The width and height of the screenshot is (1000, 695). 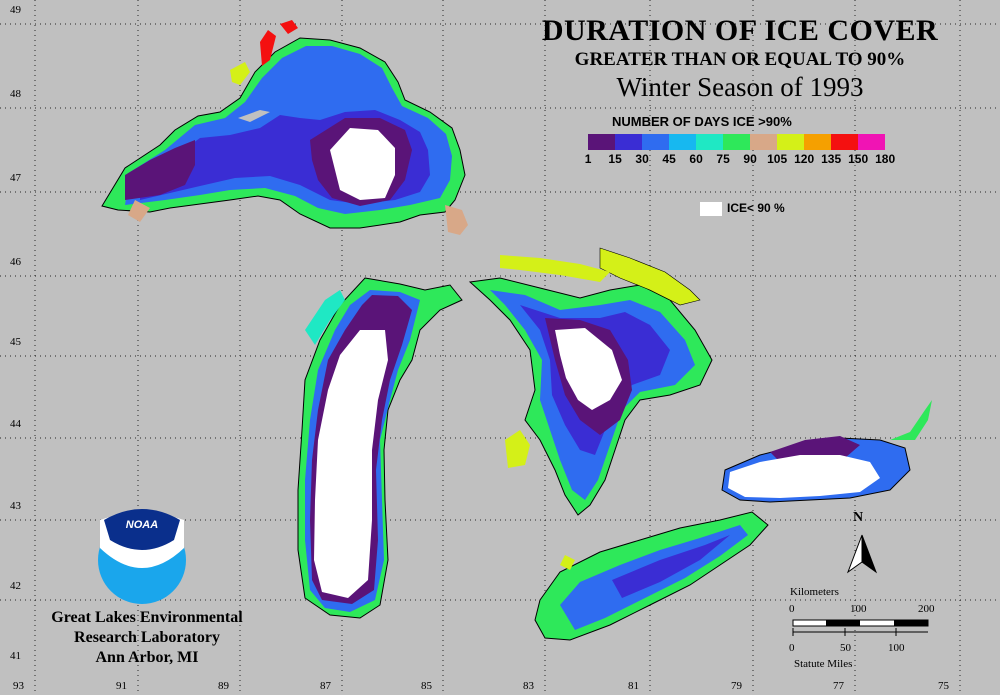 What do you see at coordinates (15, 424) in the screenshot?
I see `latitude-label: 44` at bounding box center [15, 424].